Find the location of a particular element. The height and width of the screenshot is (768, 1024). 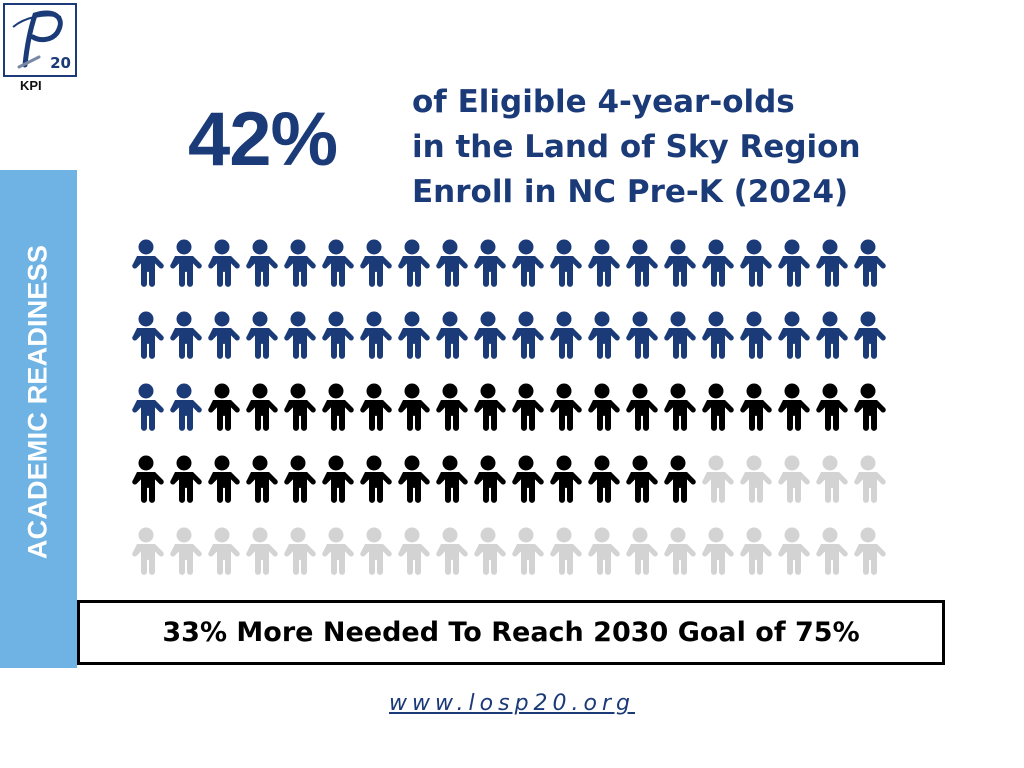

headline-line-2: in the Land of Sky Region is located at coordinates (636, 147).